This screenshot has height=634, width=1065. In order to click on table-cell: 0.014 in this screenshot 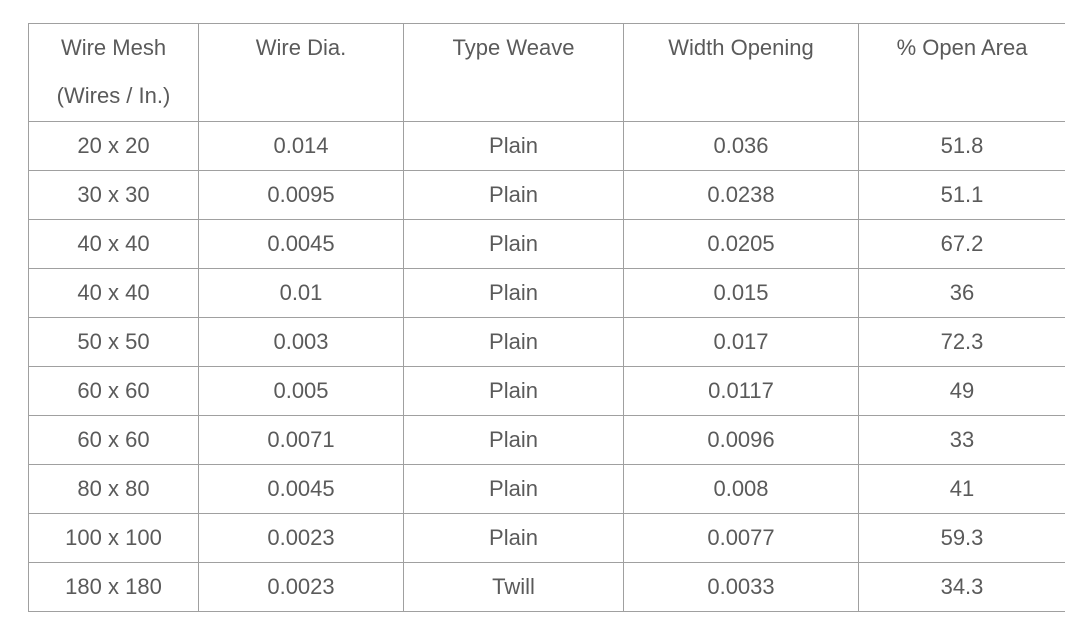, I will do `click(301, 146)`.